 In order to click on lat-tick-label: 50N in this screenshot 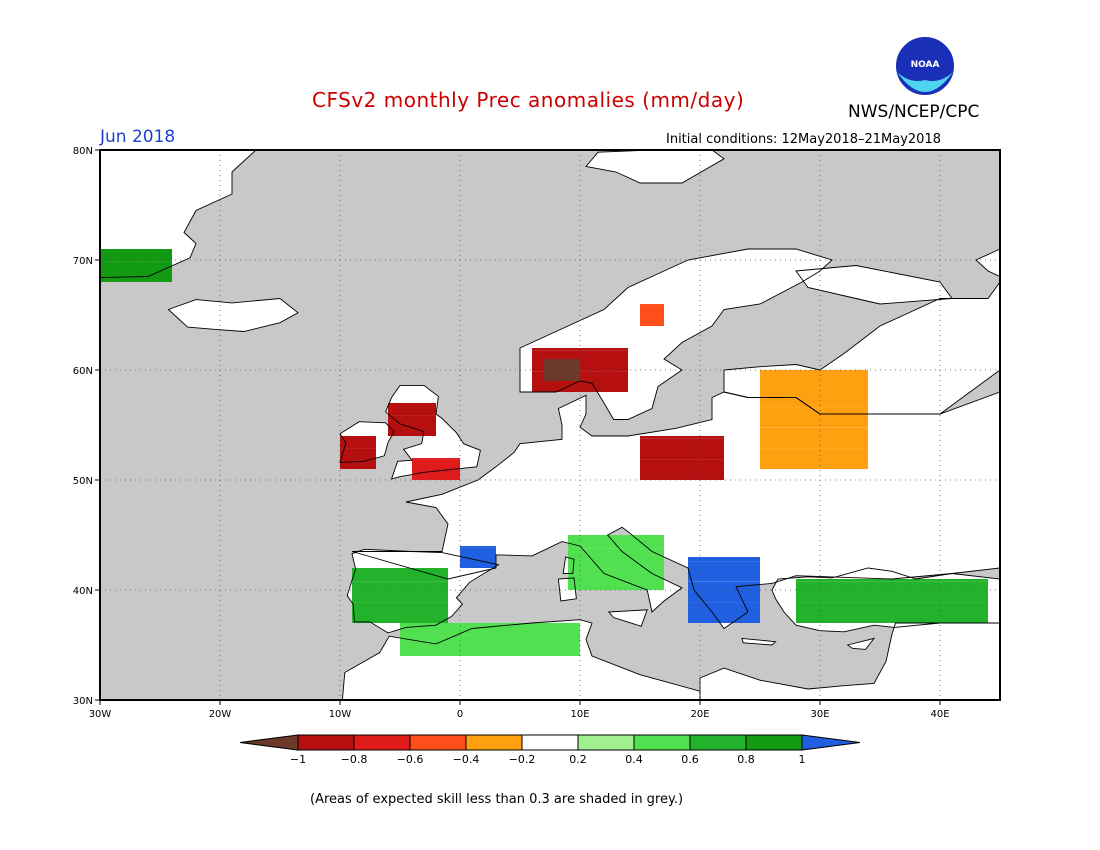, I will do `click(83, 481)`.